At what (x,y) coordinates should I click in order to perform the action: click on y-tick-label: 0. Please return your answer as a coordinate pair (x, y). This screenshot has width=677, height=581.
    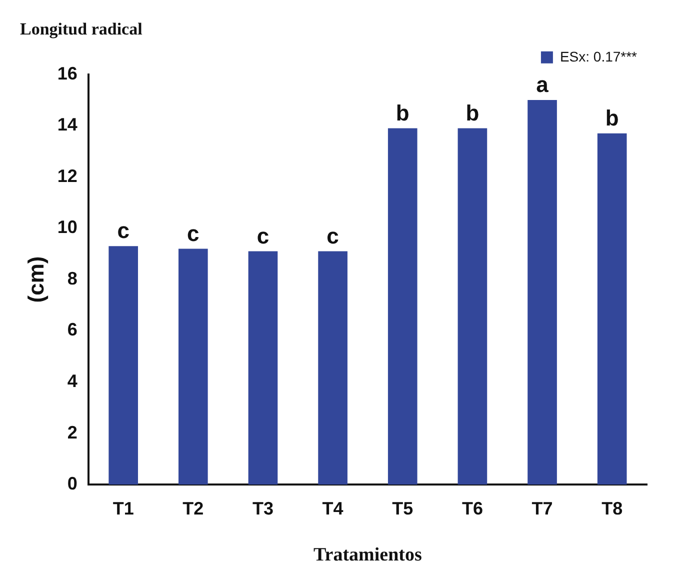
    Looking at the image, I should click on (72, 484).